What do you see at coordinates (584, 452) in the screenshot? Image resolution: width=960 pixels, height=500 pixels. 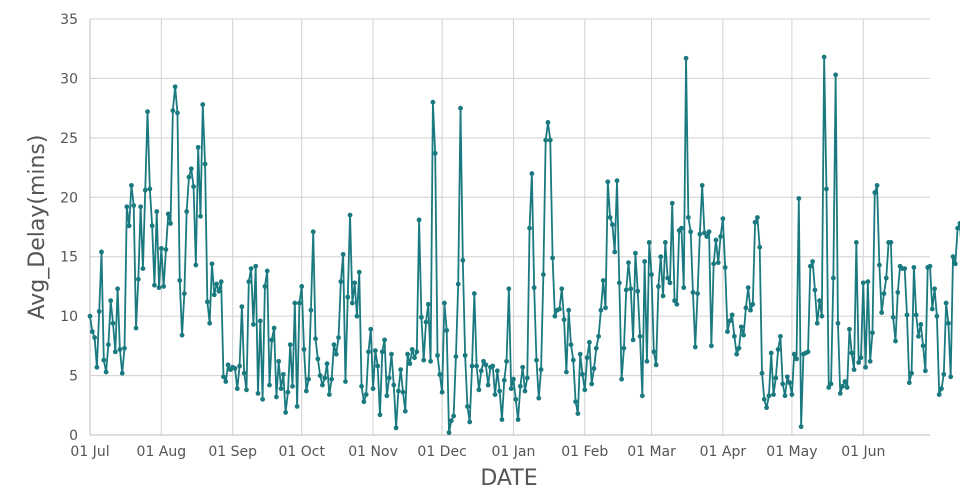 I see `x-tick-label: 01 Feb` at bounding box center [584, 452].